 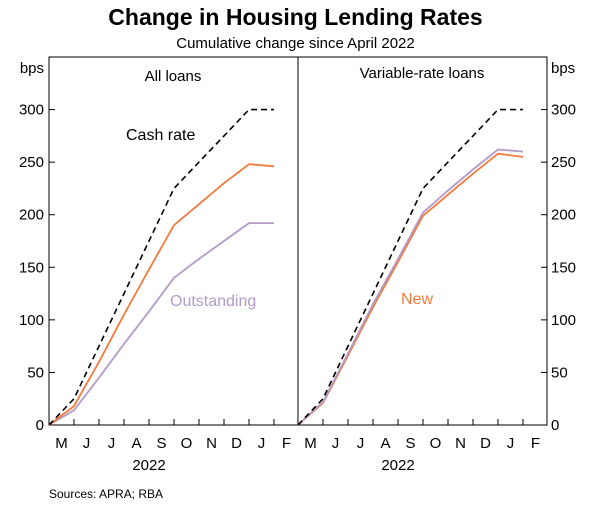 What do you see at coordinates (555, 425) in the screenshot?
I see `y-tick-label-right: 0` at bounding box center [555, 425].